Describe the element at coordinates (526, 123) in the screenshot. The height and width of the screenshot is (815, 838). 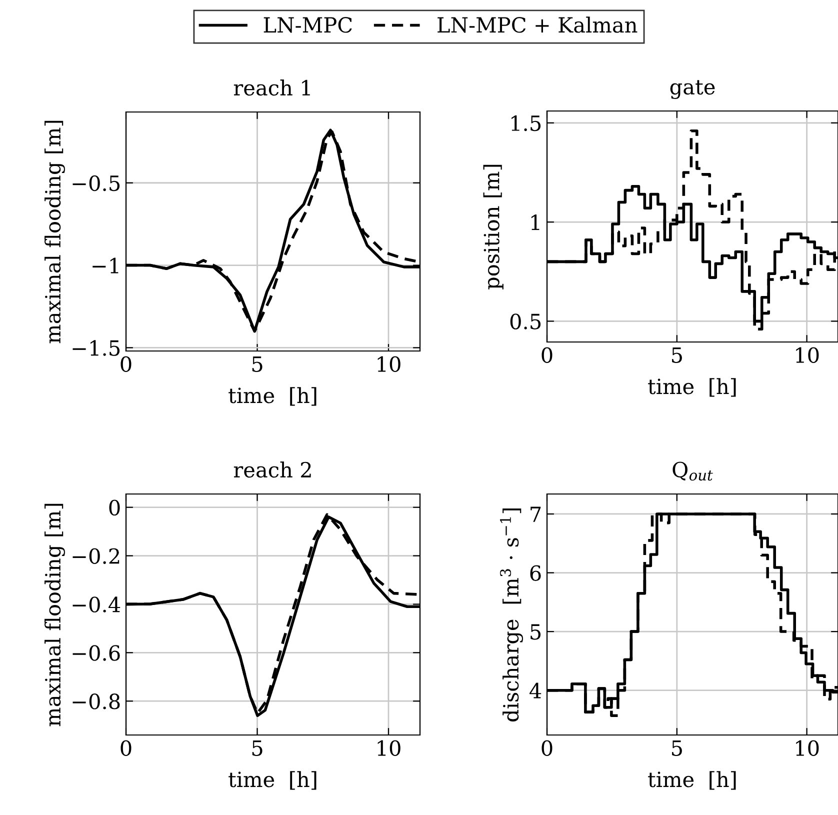
I see `y-tick-label: 1.5` at that location.